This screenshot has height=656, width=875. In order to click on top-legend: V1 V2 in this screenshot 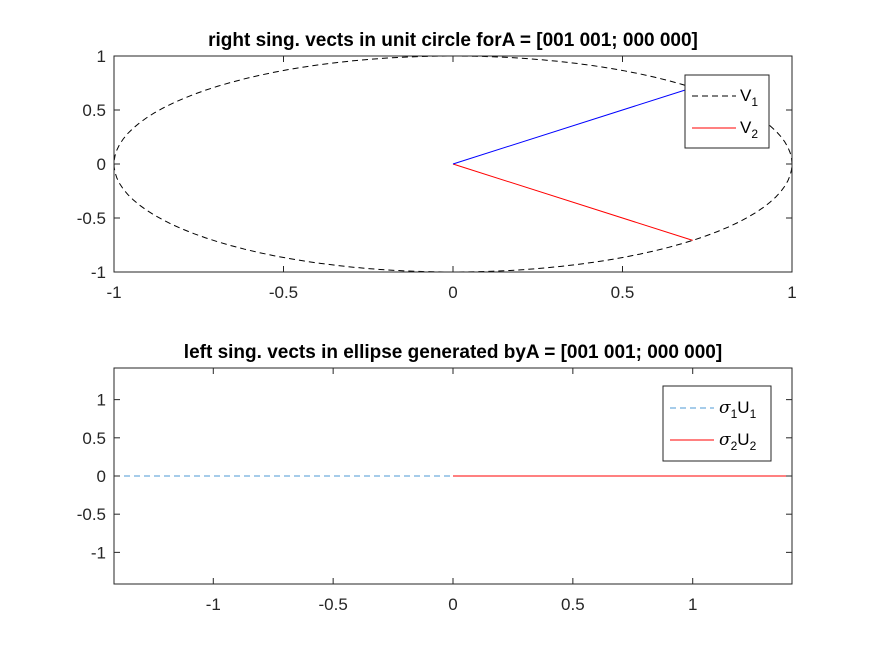, I will do `click(727, 111)`.